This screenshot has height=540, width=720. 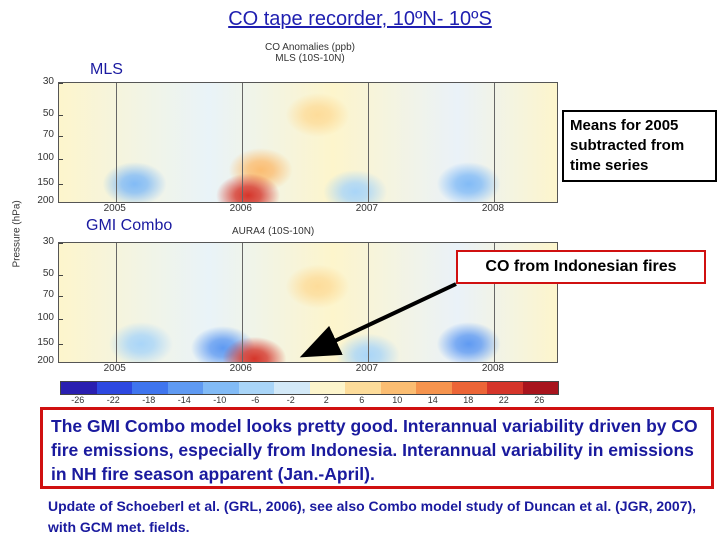 I want to click on colorbar-tick-label: 26, so click(x=539, y=400).